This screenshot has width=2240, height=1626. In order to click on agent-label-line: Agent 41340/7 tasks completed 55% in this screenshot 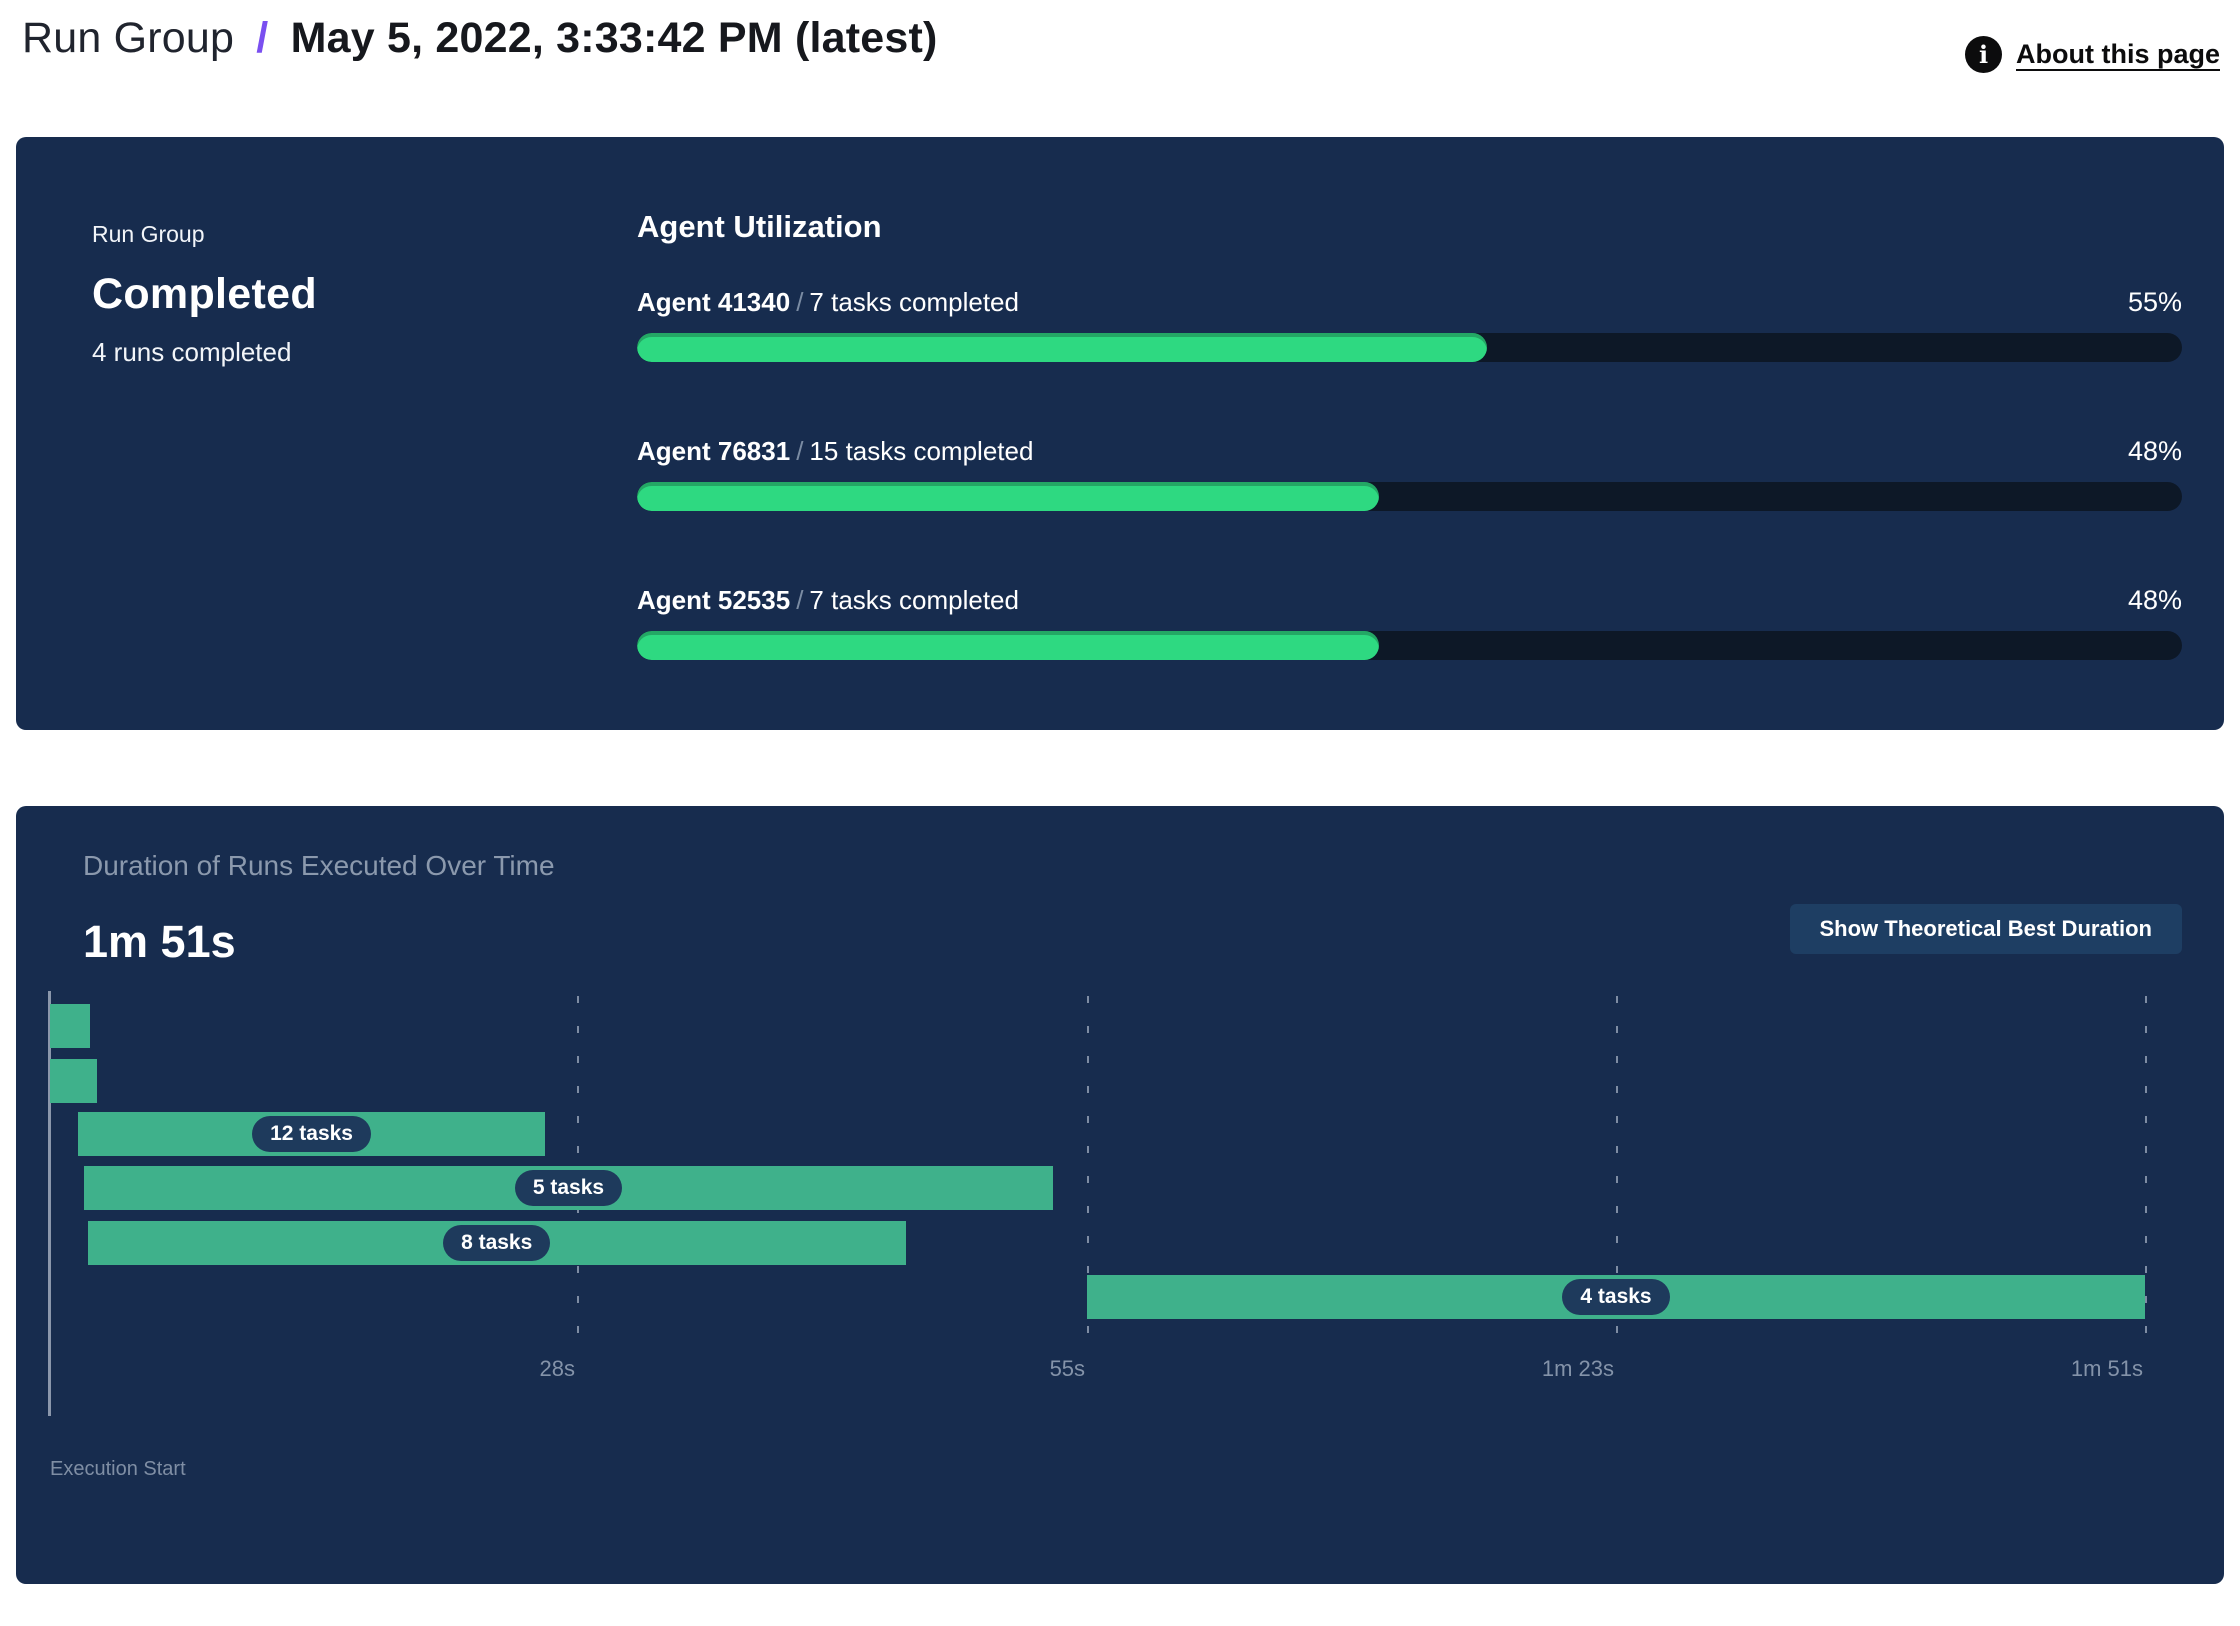, I will do `click(1409, 302)`.